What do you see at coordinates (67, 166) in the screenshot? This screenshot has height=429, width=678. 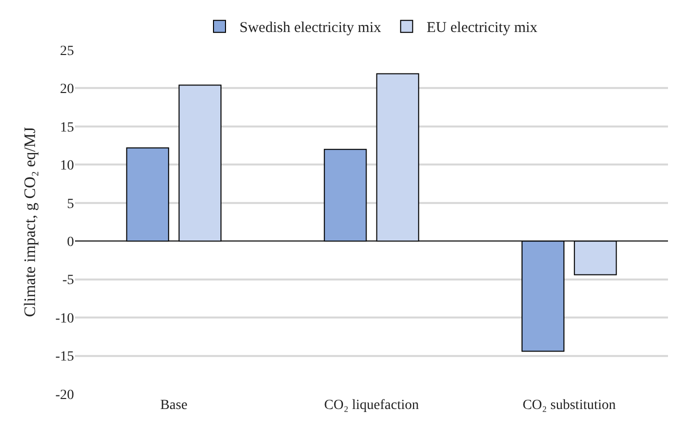 I see `y-tick-label: 10` at bounding box center [67, 166].